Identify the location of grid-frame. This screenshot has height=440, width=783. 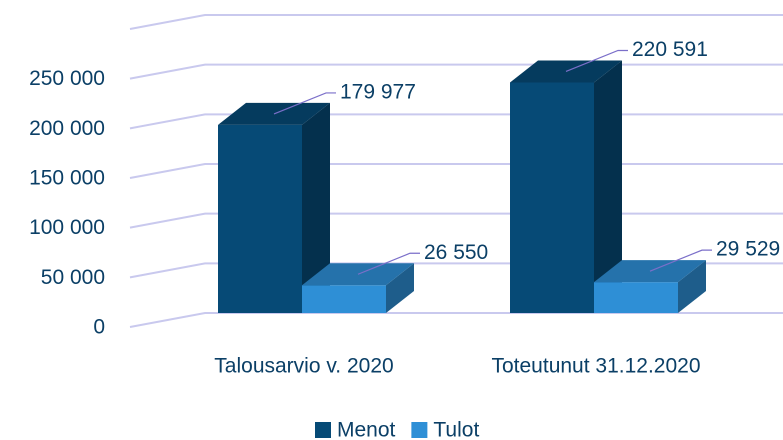
(456, 22).